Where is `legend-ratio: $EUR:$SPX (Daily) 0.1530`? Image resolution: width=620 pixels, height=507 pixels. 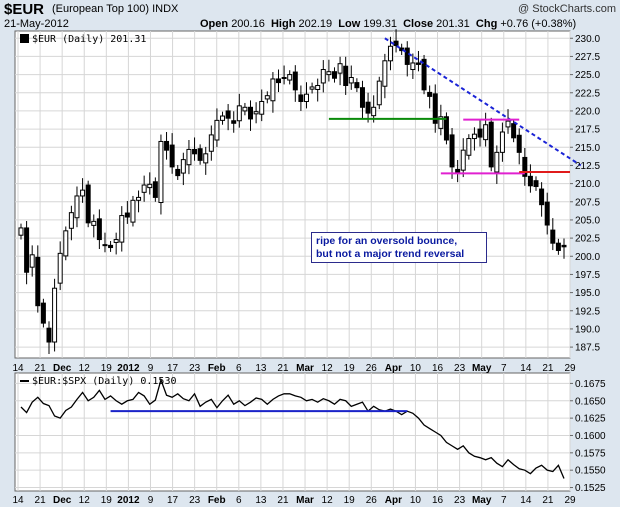 legend-ratio: $EUR:$SPX (Daily) 0.1530 is located at coordinates (104, 381).